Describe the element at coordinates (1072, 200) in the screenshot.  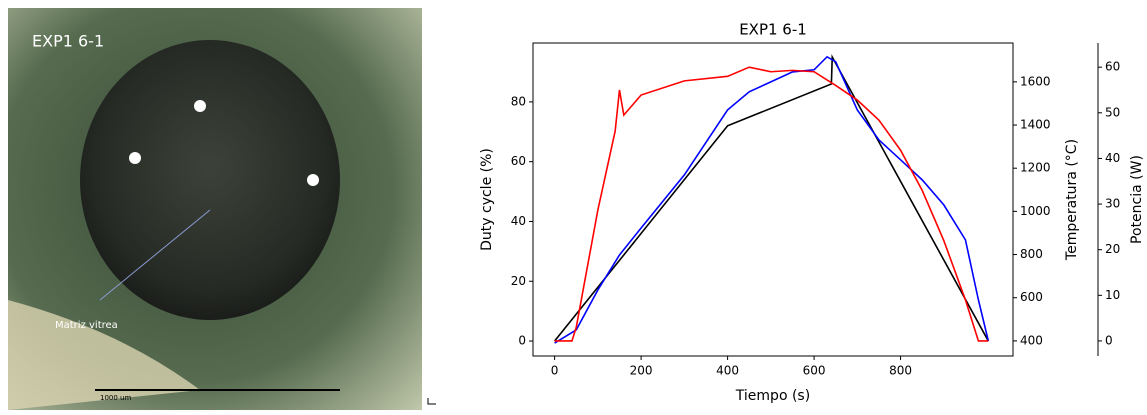
I see `y2-axis-label: Temperatura (°C)` at that location.